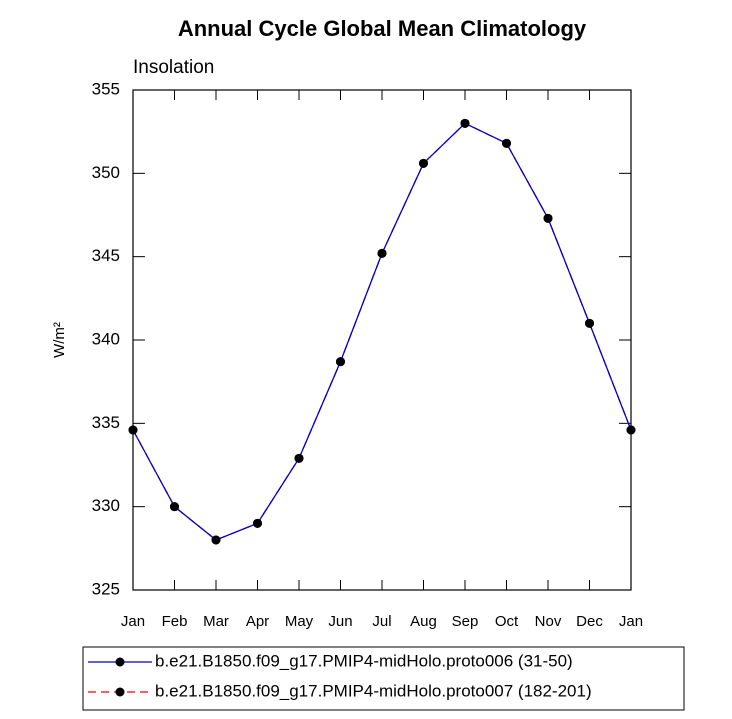 The image size is (732, 719). I want to click on x-tick-label: Nov, so click(548, 621).